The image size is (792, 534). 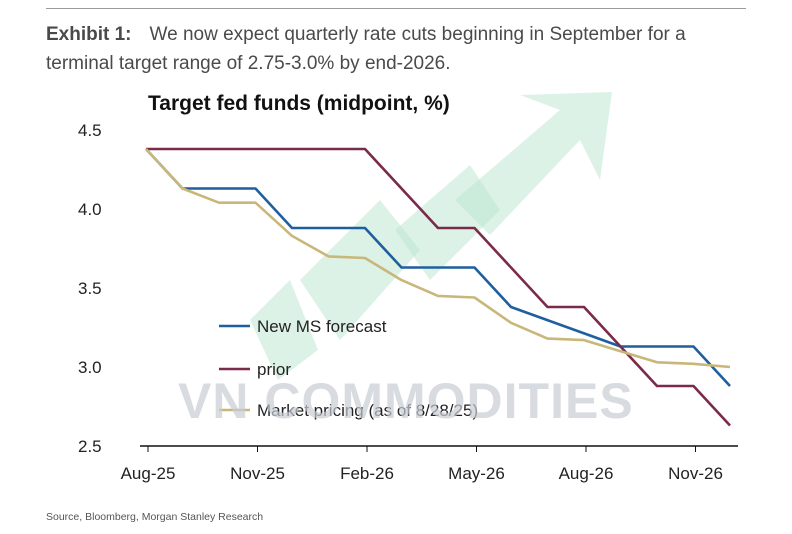 What do you see at coordinates (299, 103) in the screenshot?
I see `chart-title: Target fed funds (midpoint, %)` at bounding box center [299, 103].